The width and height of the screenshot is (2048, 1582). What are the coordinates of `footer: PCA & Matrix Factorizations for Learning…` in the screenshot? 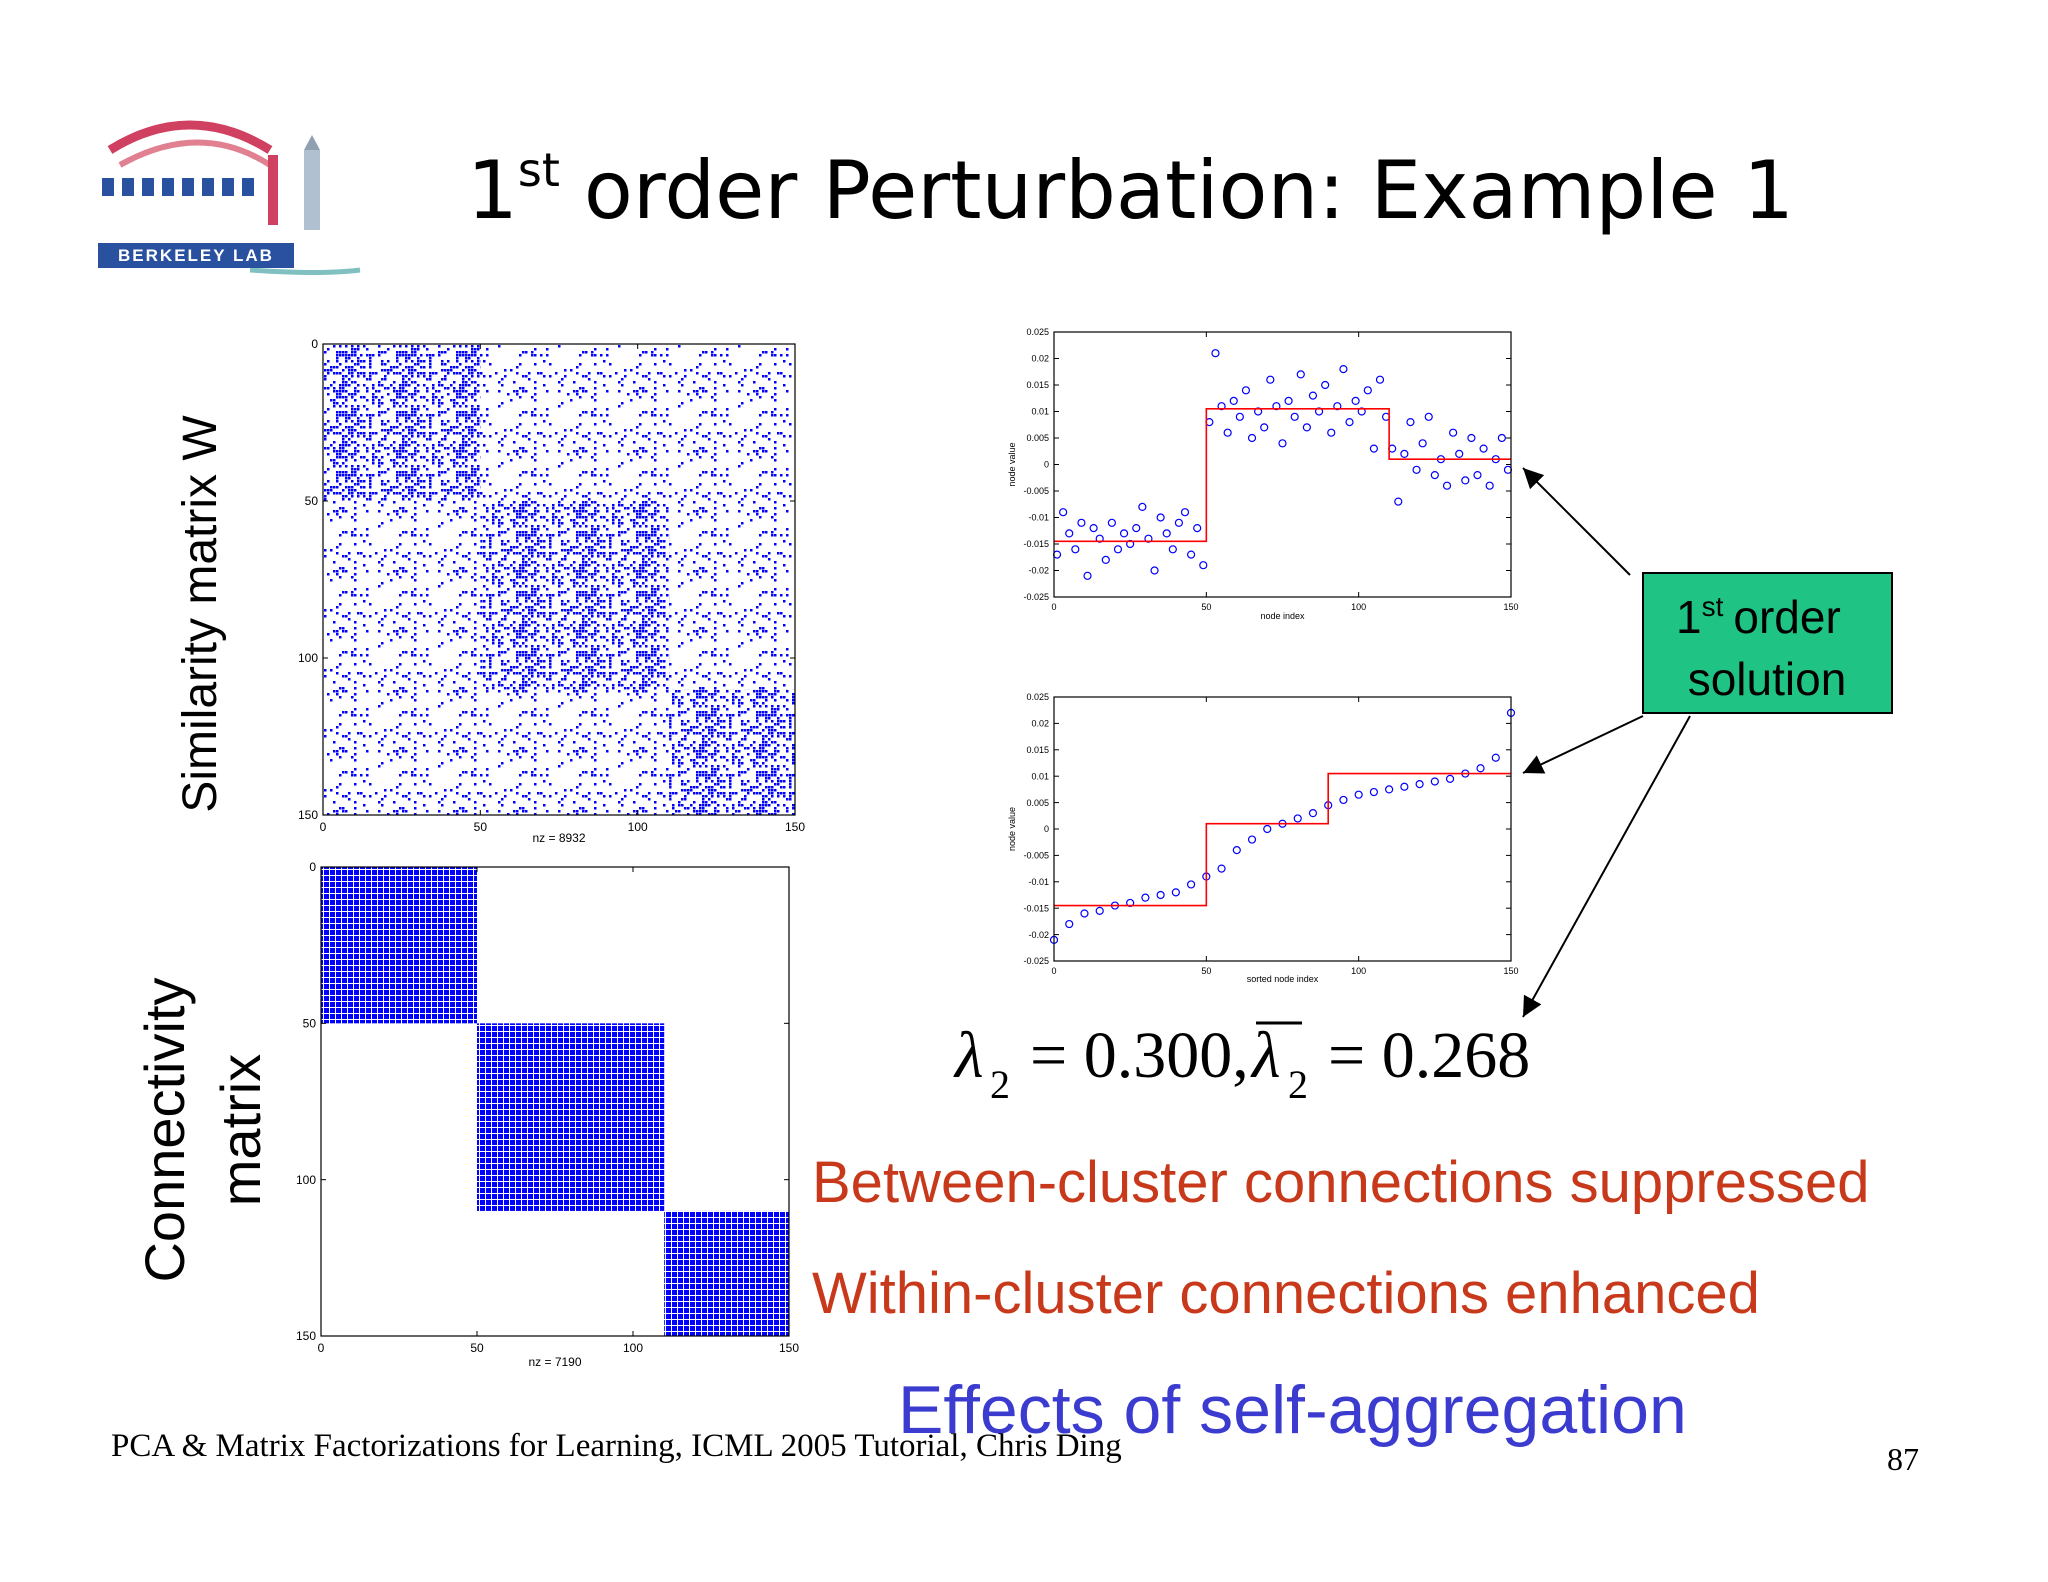 It's located at (616, 1446).